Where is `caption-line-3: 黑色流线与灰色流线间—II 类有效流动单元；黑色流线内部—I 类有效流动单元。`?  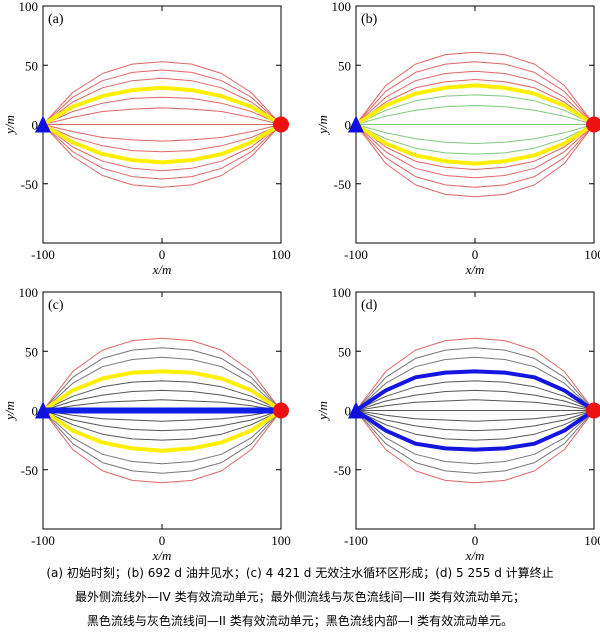 caption-line-3: 黑色流线与灰色流线间—II 类有效流动单元；黑色流线内部—I 类有效流动单元。 is located at coordinates (300, 621).